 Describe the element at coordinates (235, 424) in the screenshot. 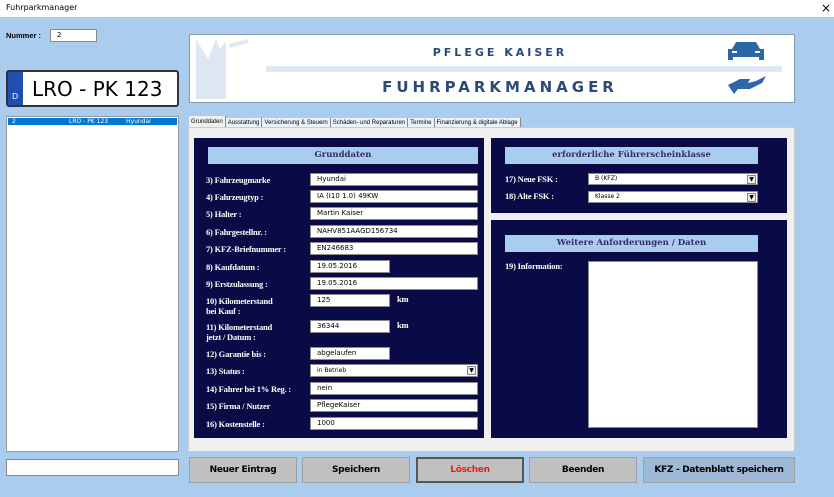

I see `field-label: 16) Kostenstelle :` at that location.